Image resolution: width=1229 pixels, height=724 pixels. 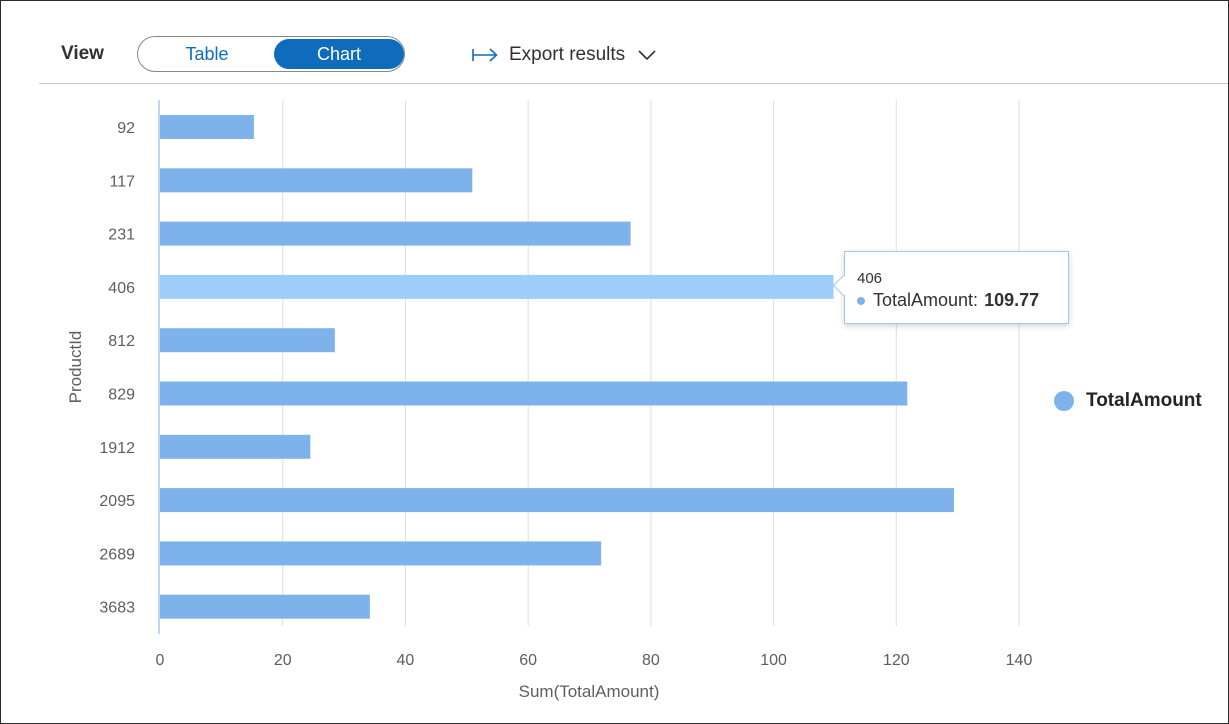 I want to click on x-tick-label: 120, so click(x=896, y=660).